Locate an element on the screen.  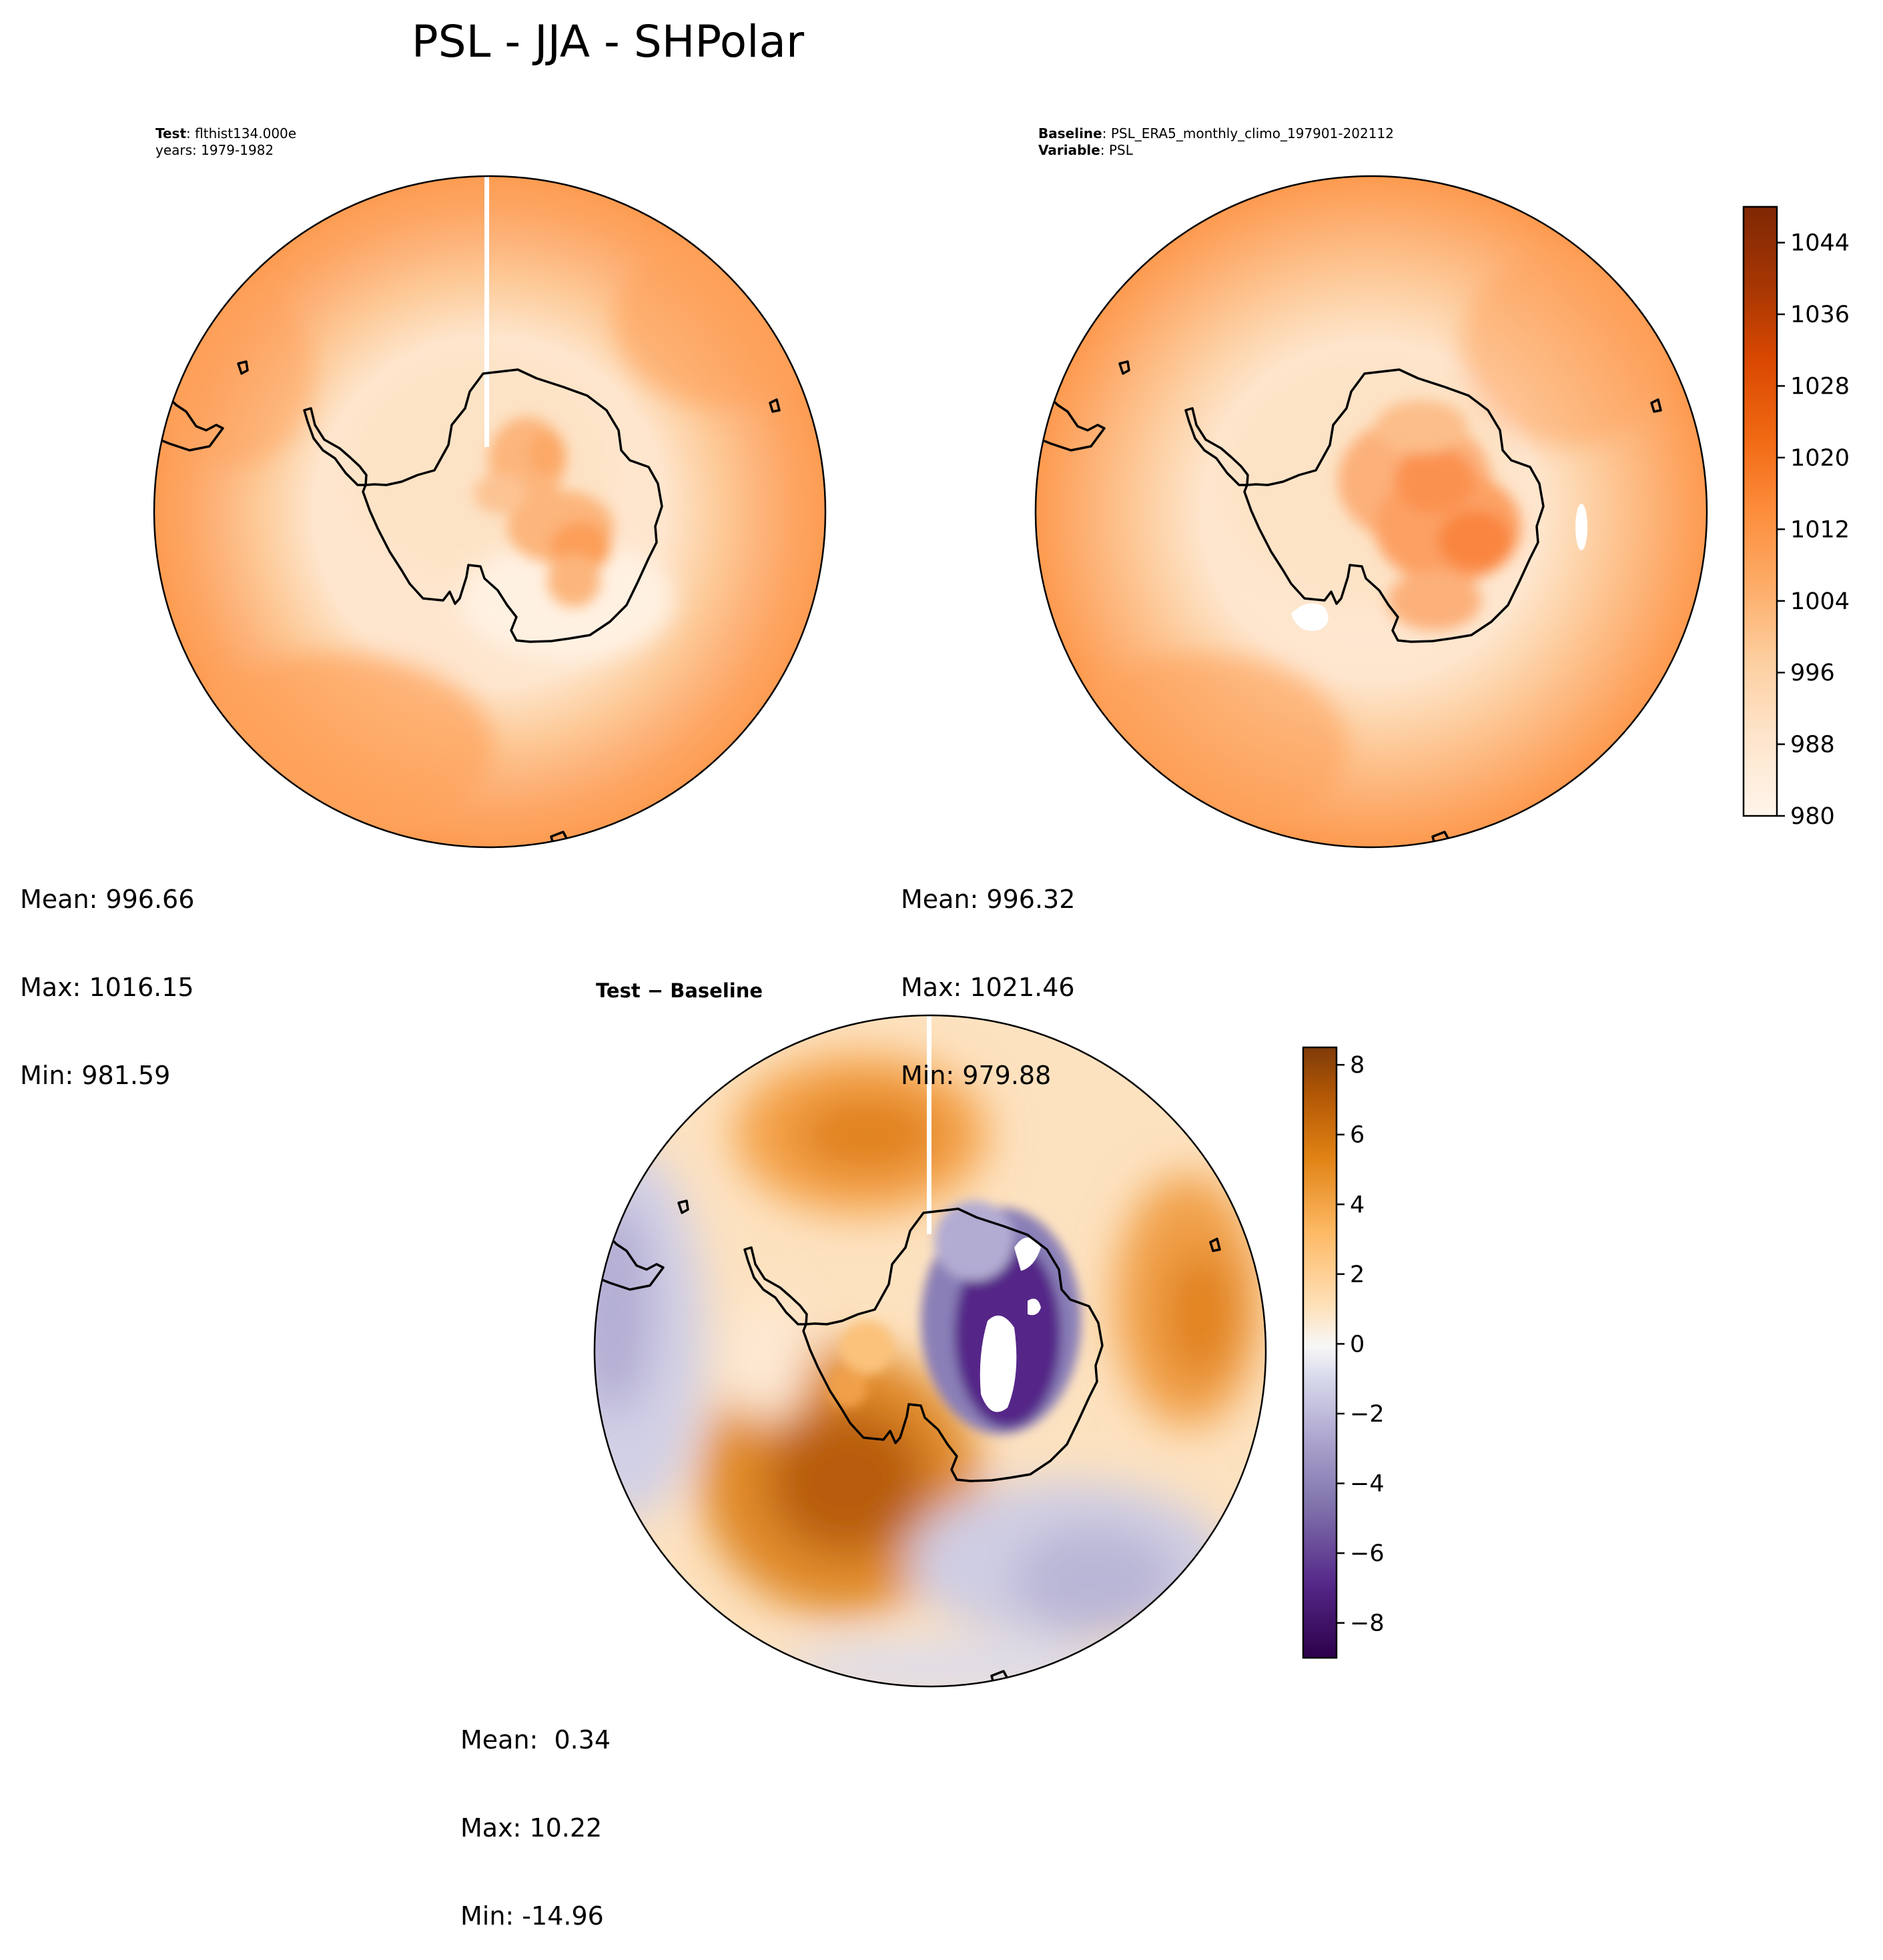
diff-colorbar-tick-label: −8 is located at coordinates (1368, 1624).